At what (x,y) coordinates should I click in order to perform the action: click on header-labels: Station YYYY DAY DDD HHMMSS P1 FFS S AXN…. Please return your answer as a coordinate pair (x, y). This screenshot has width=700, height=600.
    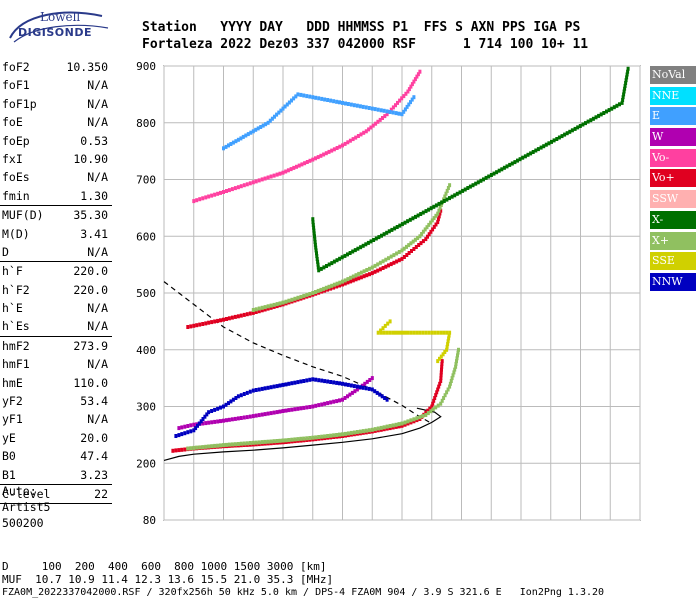
    Looking at the image, I should click on (361, 27).